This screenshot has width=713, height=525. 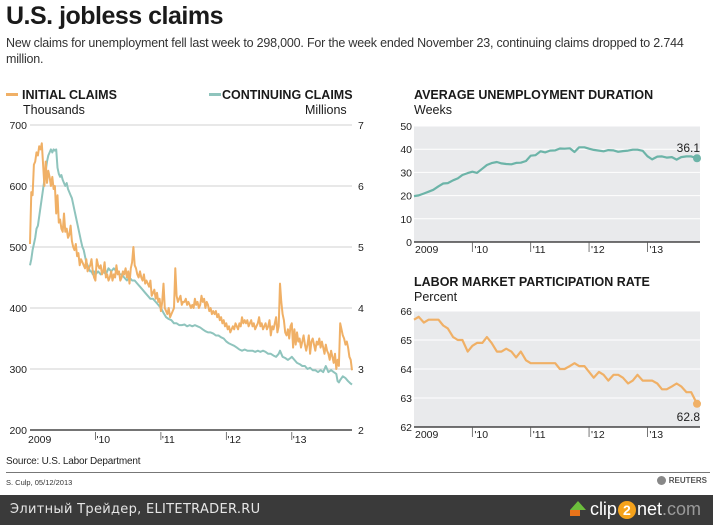 What do you see at coordinates (115, 16) in the screenshot?
I see `page-title: U.S. jobless claims` at bounding box center [115, 16].